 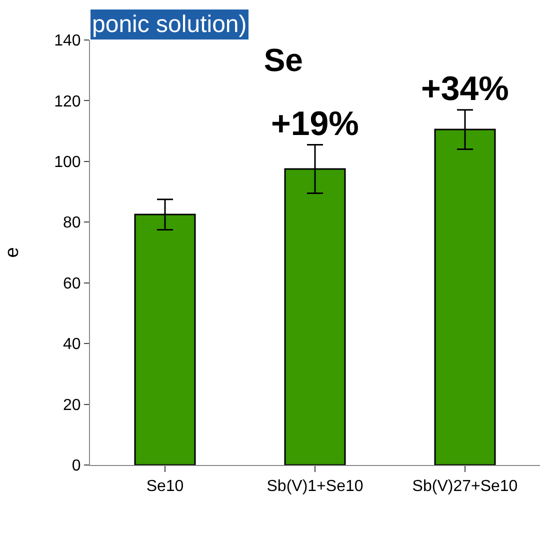 What do you see at coordinates (67, 163) in the screenshot?
I see `y-tick-label: 100` at bounding box center [67, 163].